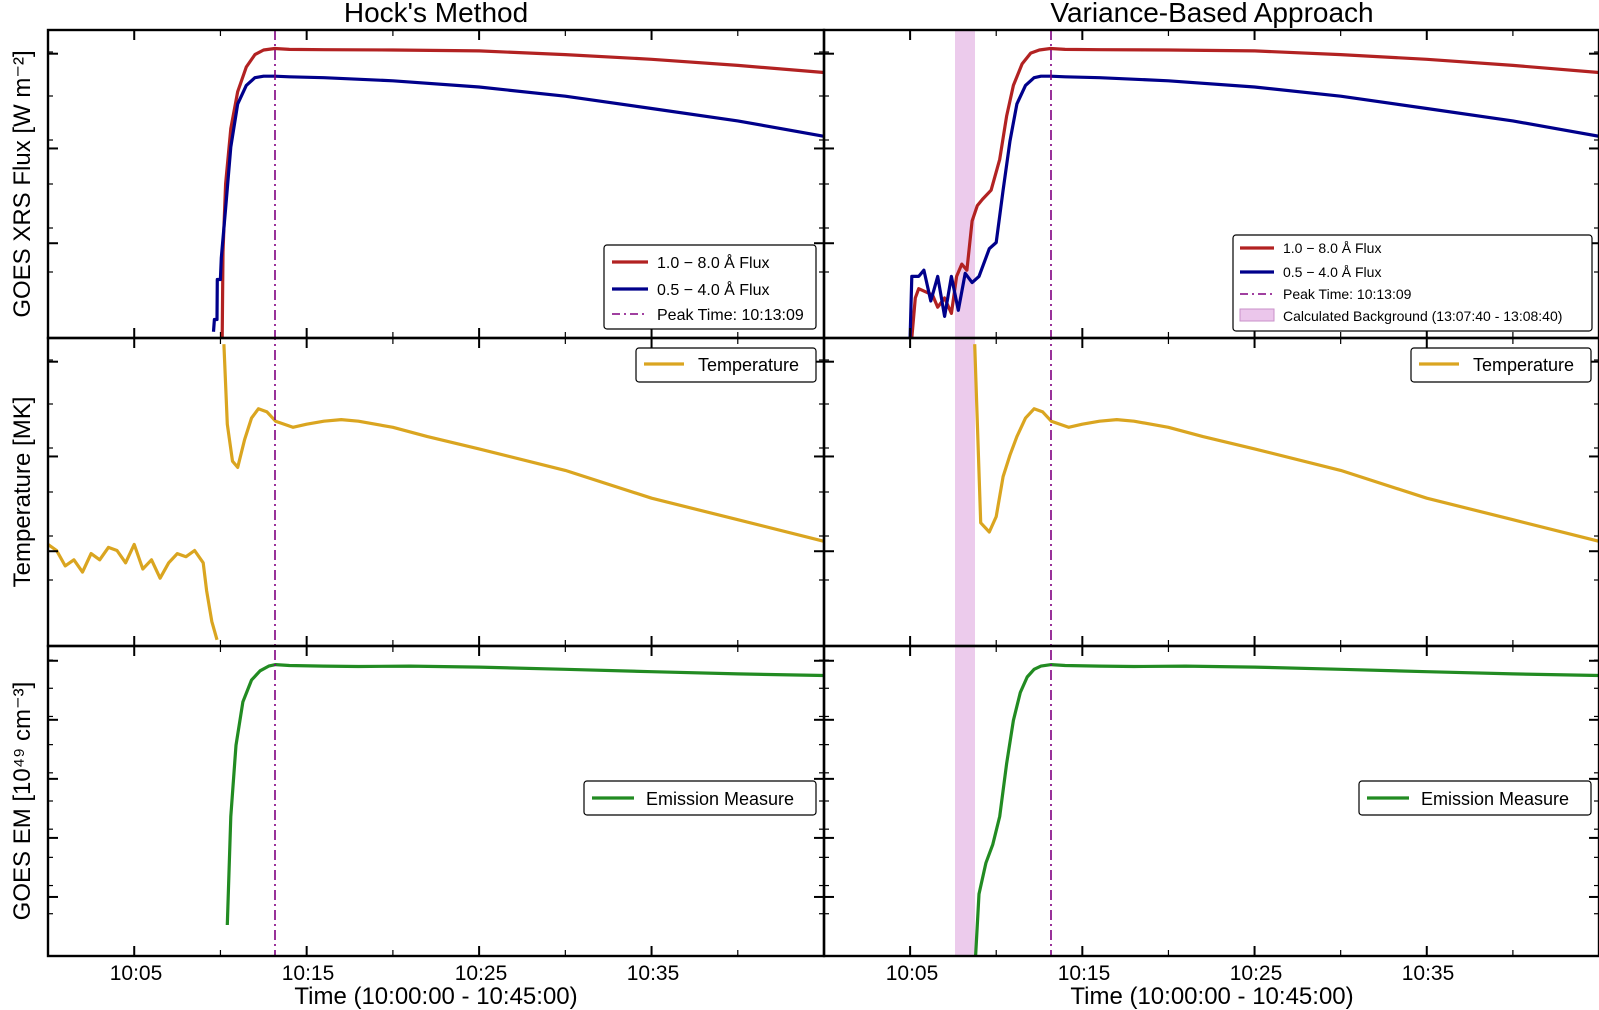 The image size is (1599, 1010). Describe the element at coordinates (435, 996) in the screenshot. I see `xlabel-left: Time (10:00:00 - 10:45:00)` at that location.